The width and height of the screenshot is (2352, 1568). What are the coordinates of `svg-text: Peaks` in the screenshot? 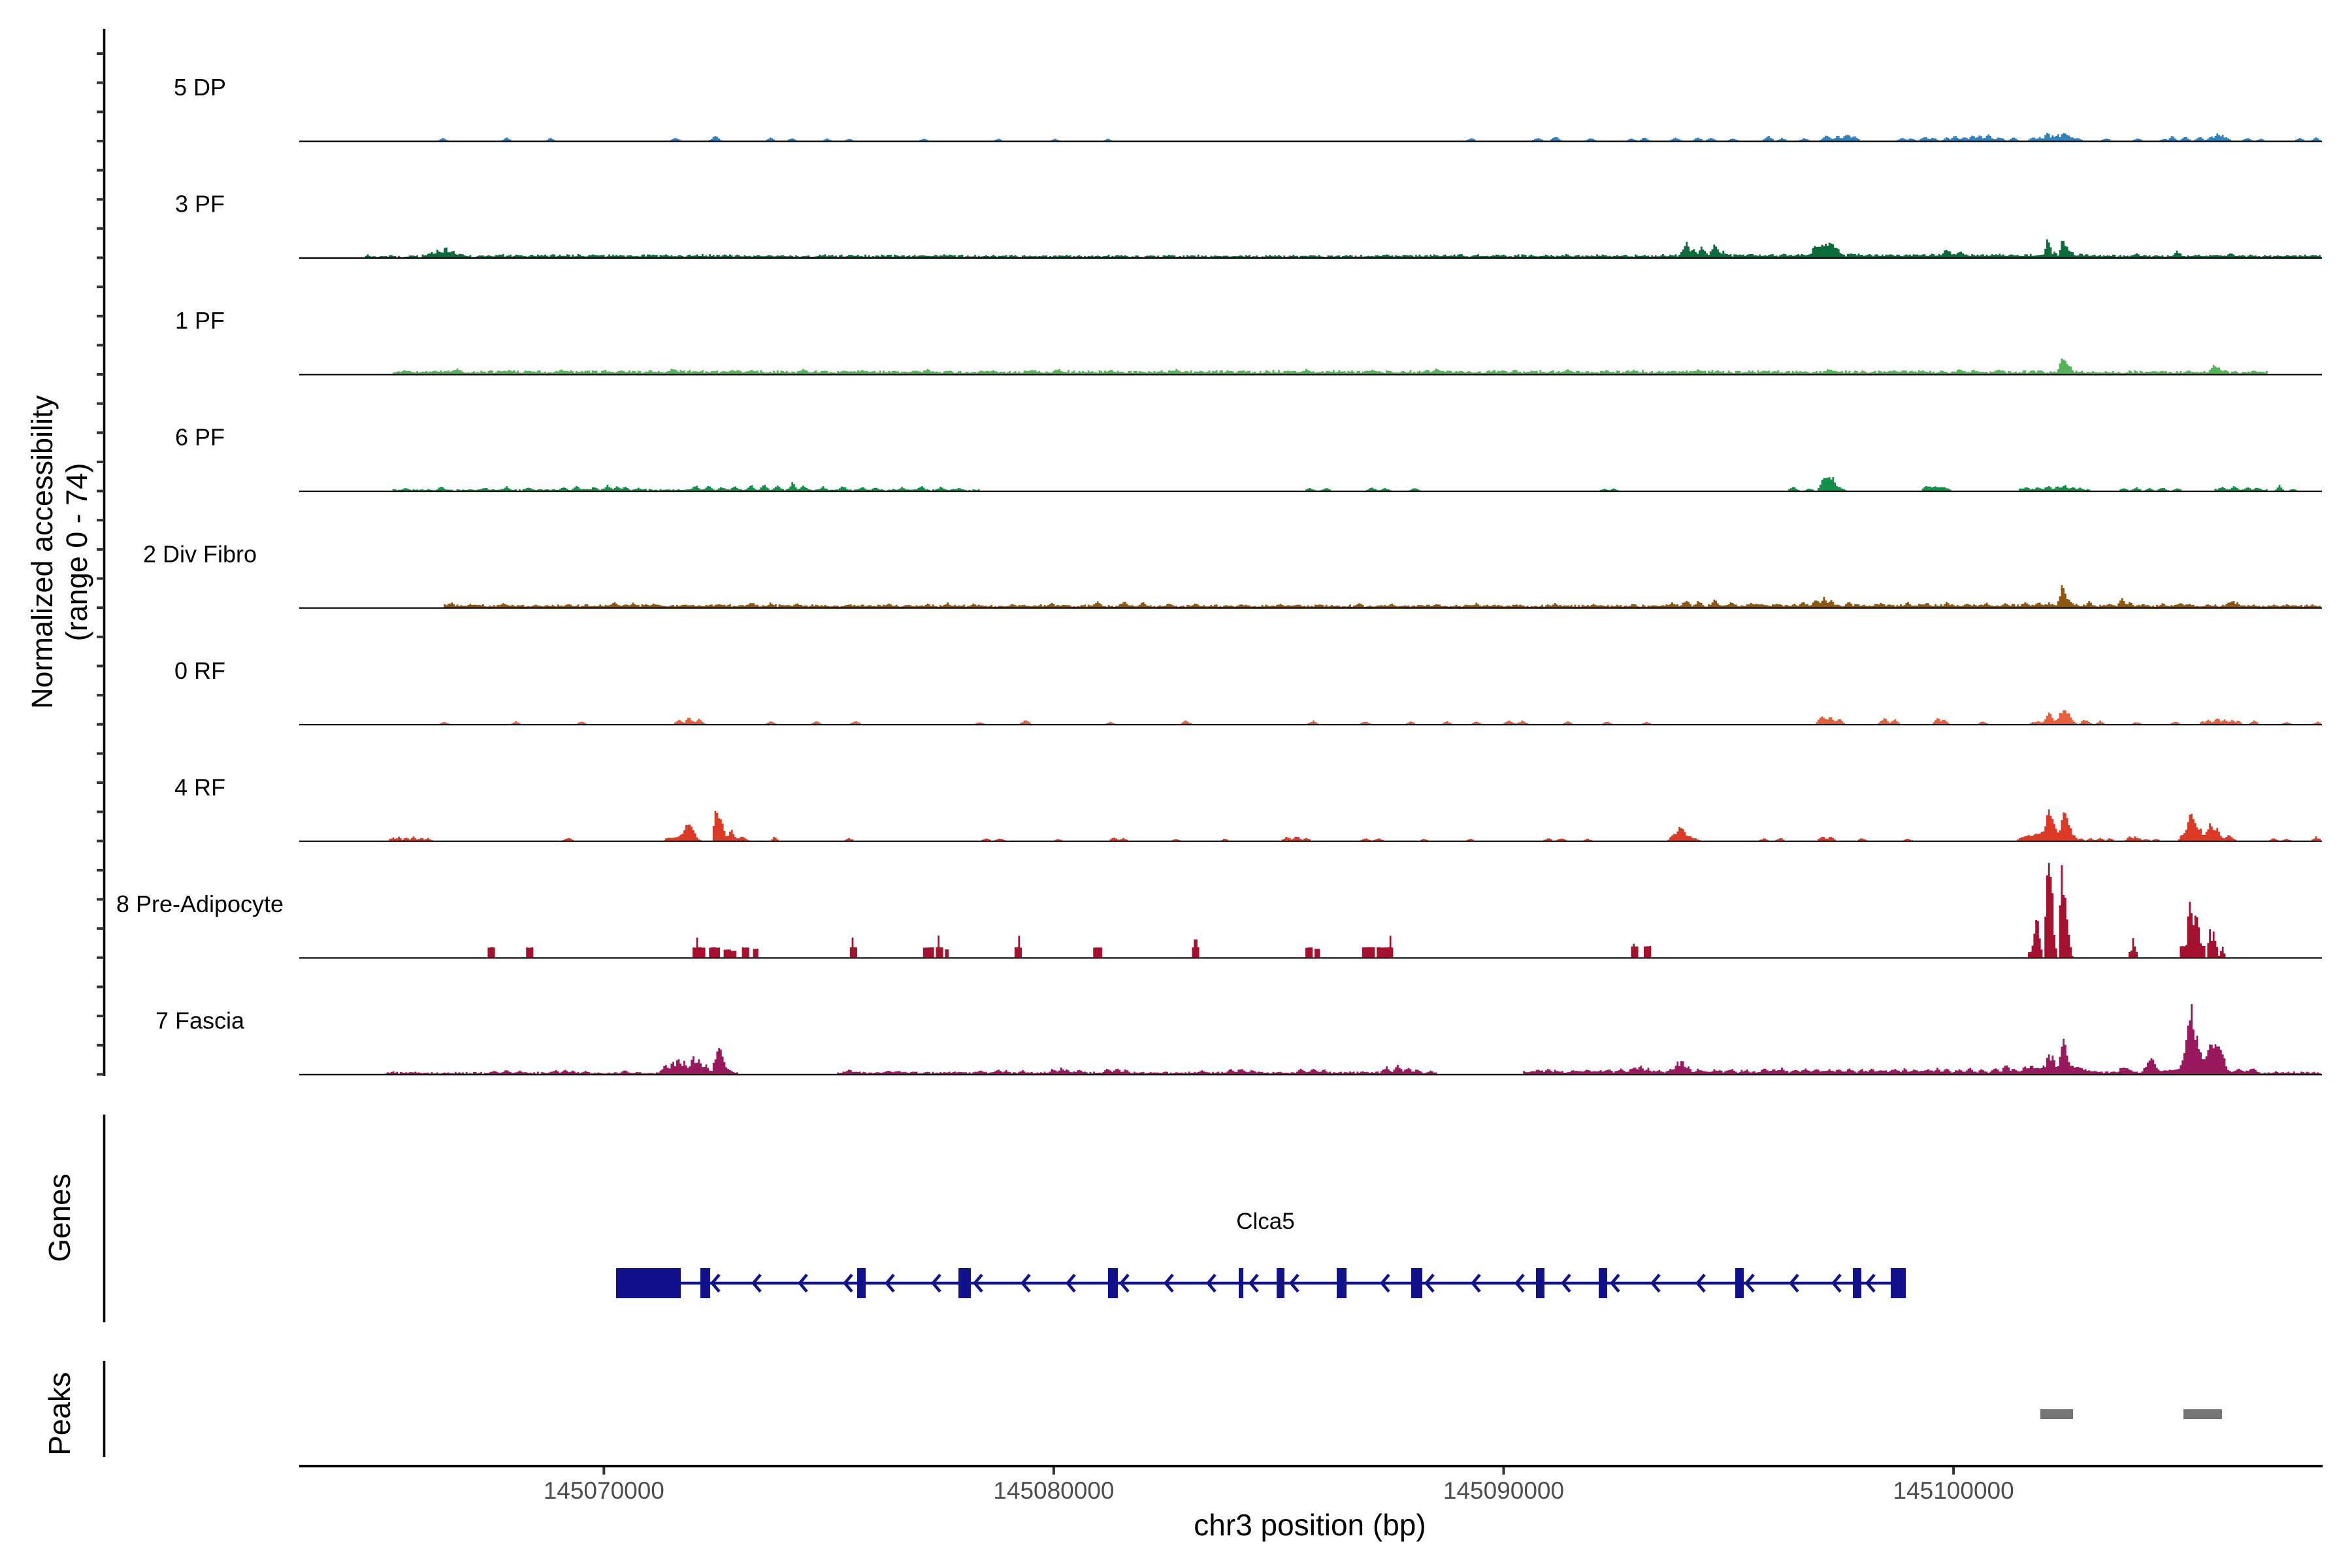 It's located at (59, 1414).